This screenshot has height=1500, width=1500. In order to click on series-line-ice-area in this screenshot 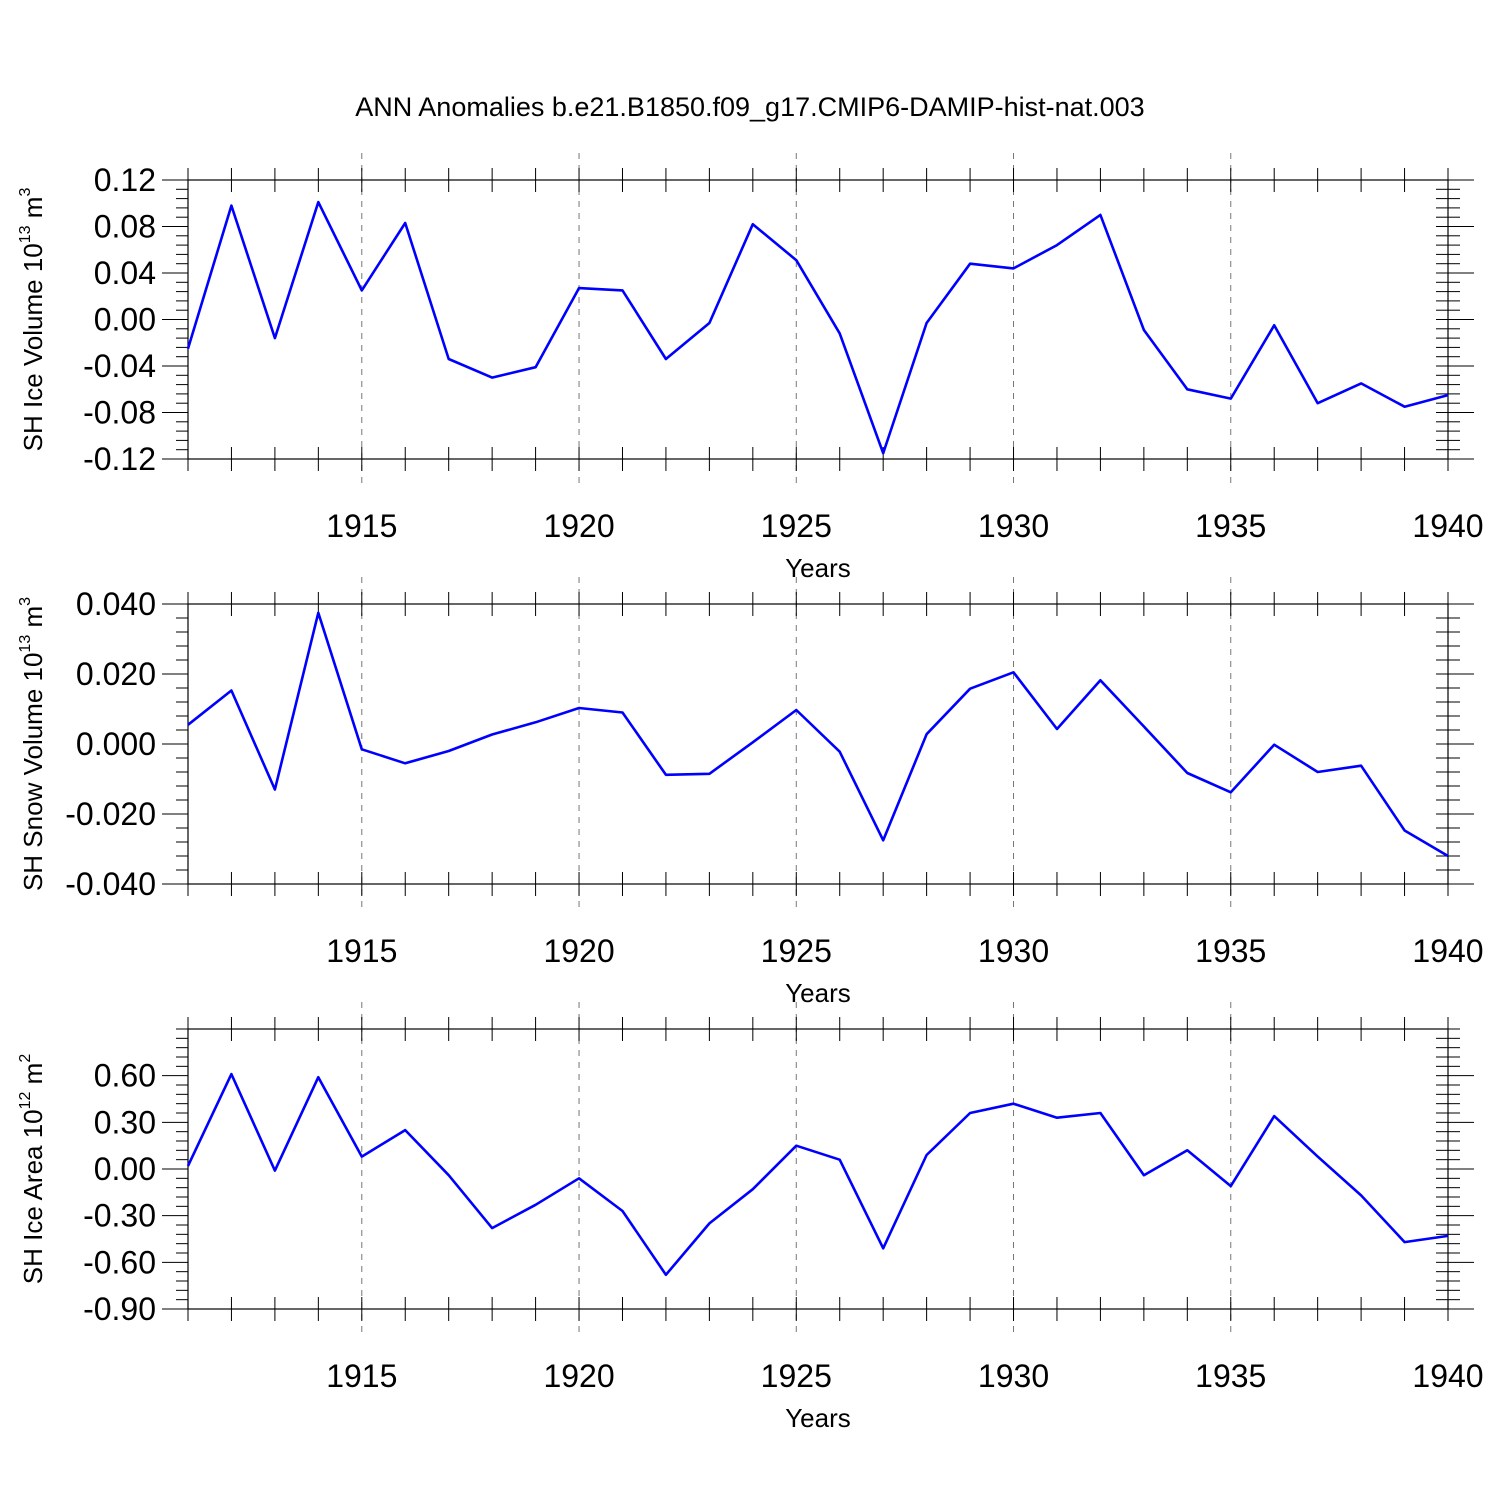, I will do `click(817, 1174)`.